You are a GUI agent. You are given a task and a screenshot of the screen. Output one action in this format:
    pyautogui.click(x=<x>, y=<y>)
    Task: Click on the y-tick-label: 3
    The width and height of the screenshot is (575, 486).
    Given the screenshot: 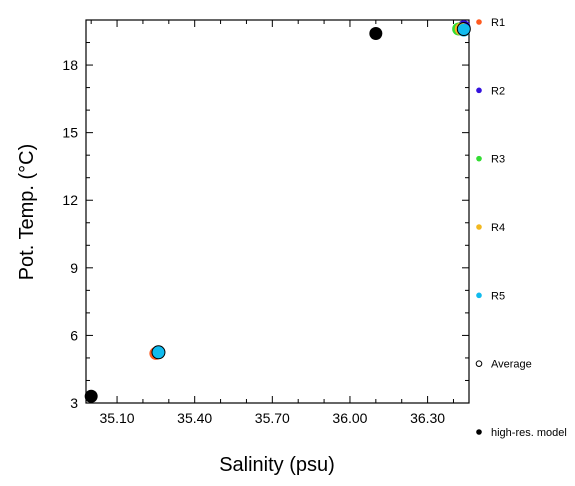 What is the action you would take?
    pyautogui.click(x=74, y=403)
    